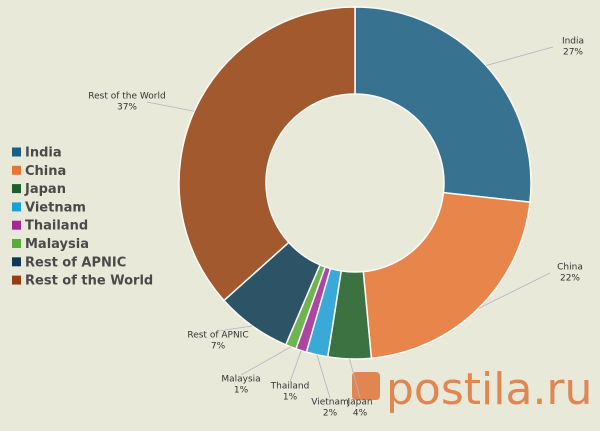 The width and height of the screenshot is (600, 431). Describe the element at coordinates (127, 108) in the screenshot. I see `slice-value: 37%` at that location.